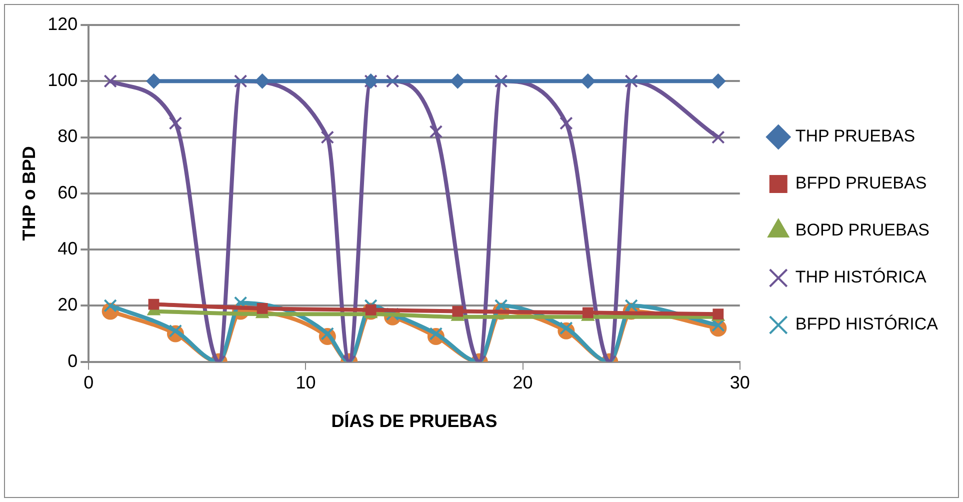 This screenshot has height=502, width=963. Describe the element at coordinates (68, 136) in the screenshot. I see `y-tick-label: 80` at that location.